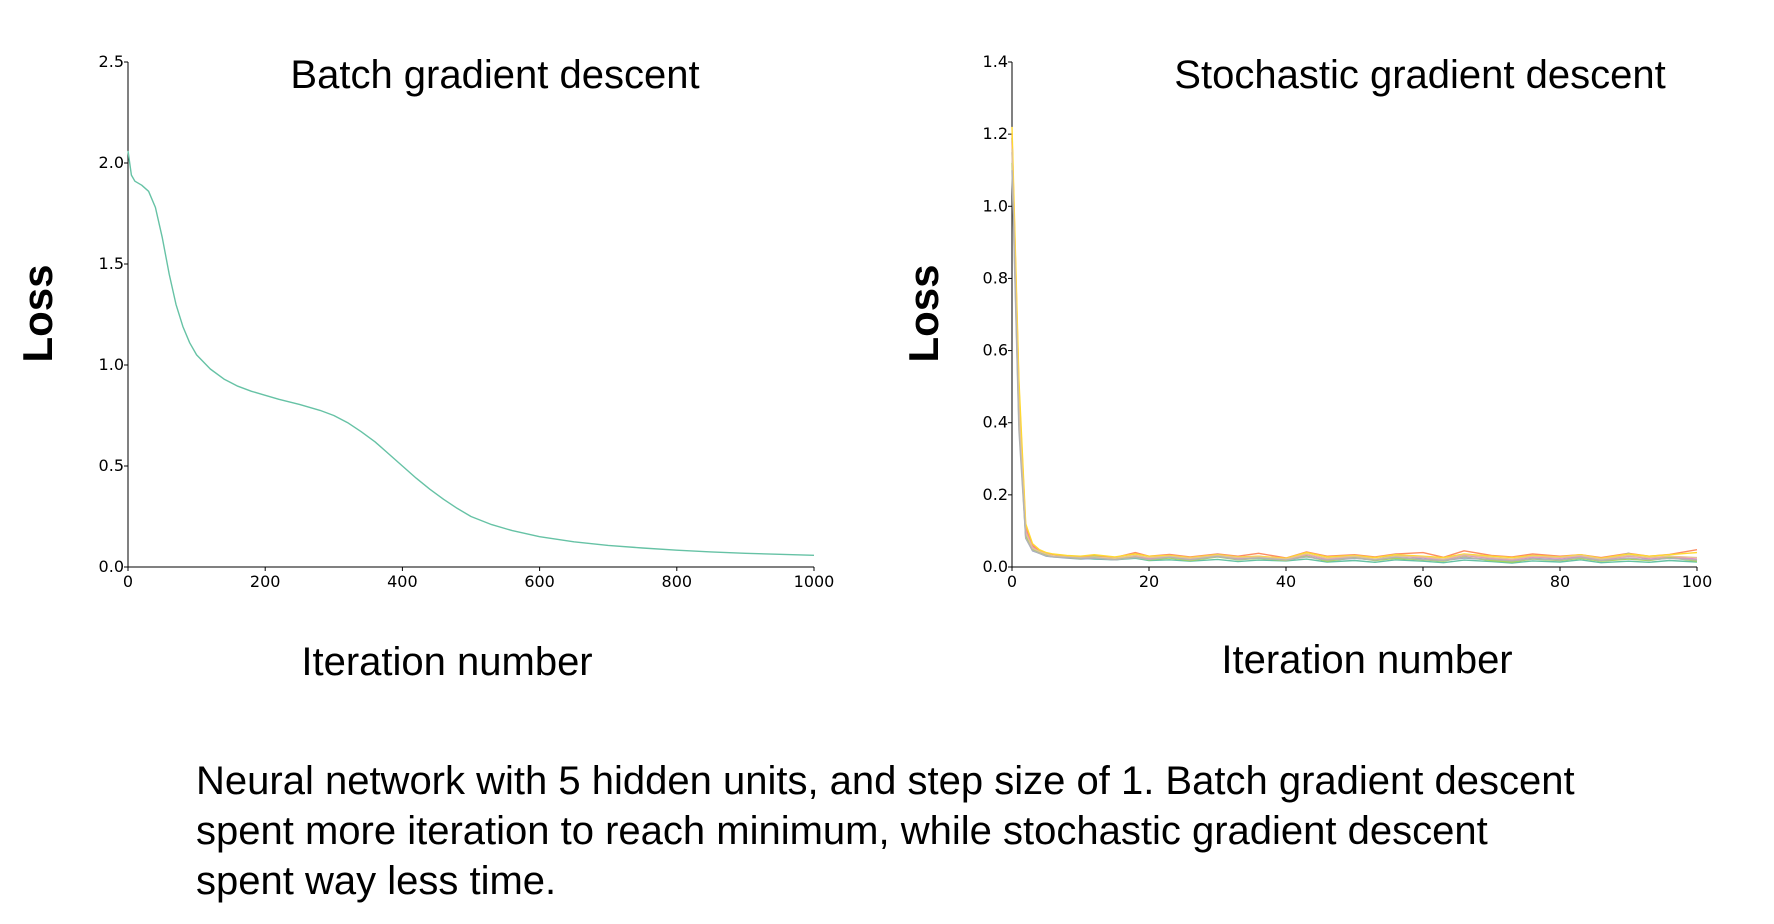 This screenshot has width=1774, height=924. Describe the element at coordinates (1149, 581) in the screenshot. I see `x-tick-label: 20` at that location.